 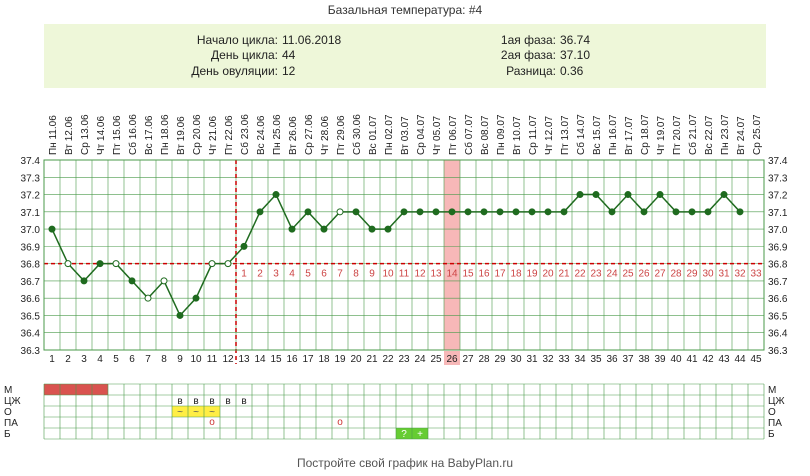 I want to click on table-row-label-left: ЦЖ, so click(x=12, y=401).